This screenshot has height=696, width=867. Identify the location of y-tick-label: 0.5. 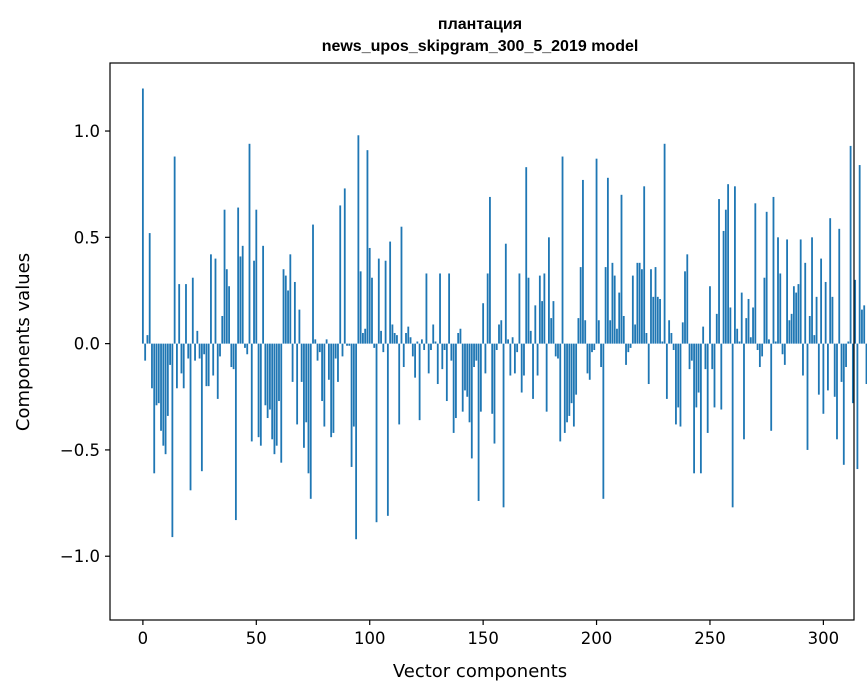
(87, 237).